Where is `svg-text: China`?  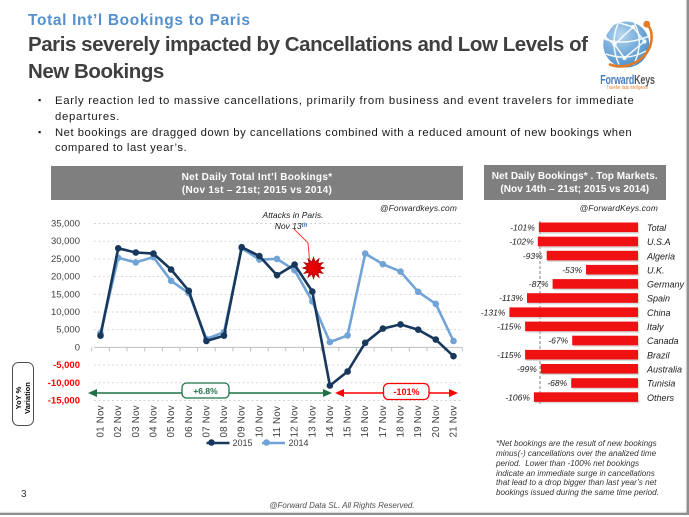
svg-text: China is located at coordinates (659, 313).